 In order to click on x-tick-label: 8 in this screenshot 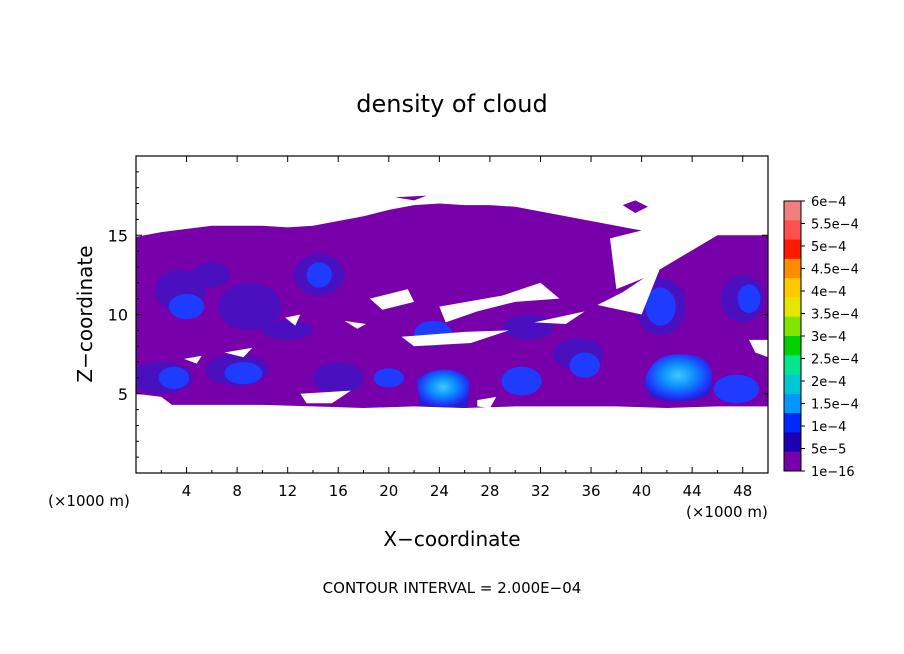, I will do `click(237, 491)`.